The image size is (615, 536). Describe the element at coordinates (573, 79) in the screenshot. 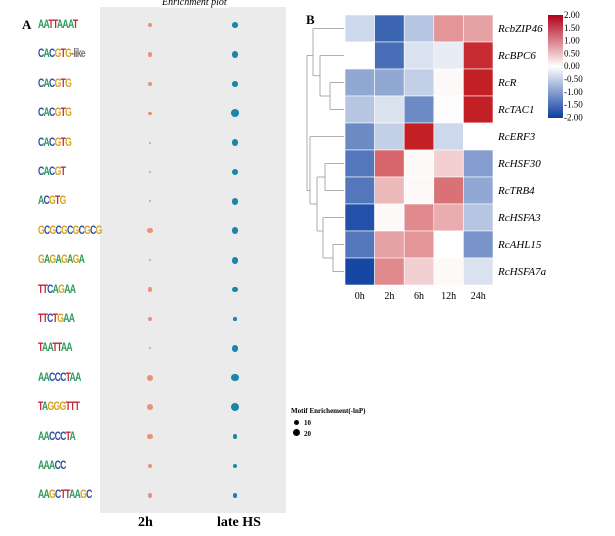

I see `colorbar-tick: -0.50` at that location.